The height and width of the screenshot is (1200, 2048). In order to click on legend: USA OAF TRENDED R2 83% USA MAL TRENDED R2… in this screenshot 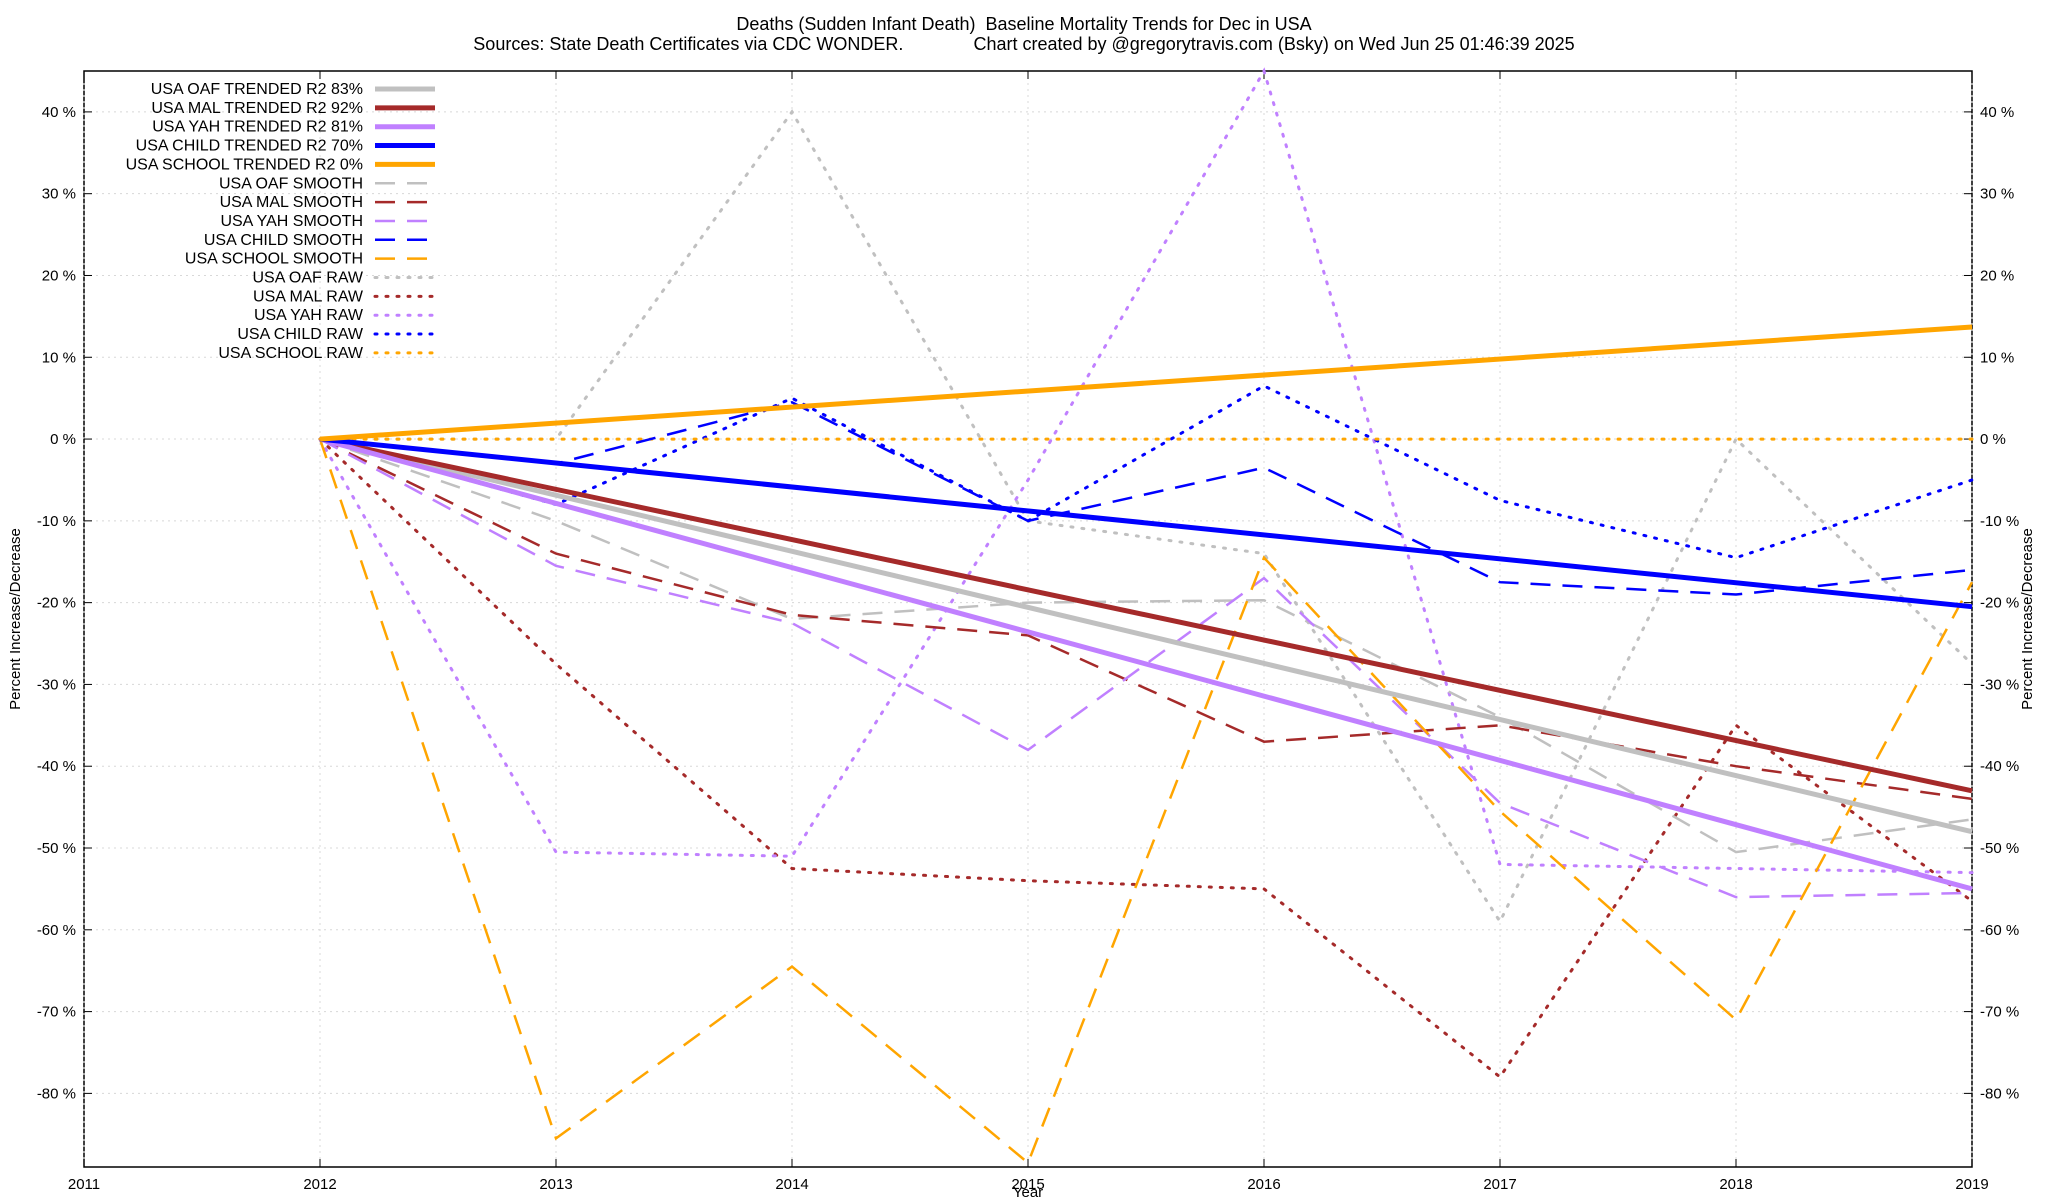, I will do `click(281, 221)`.